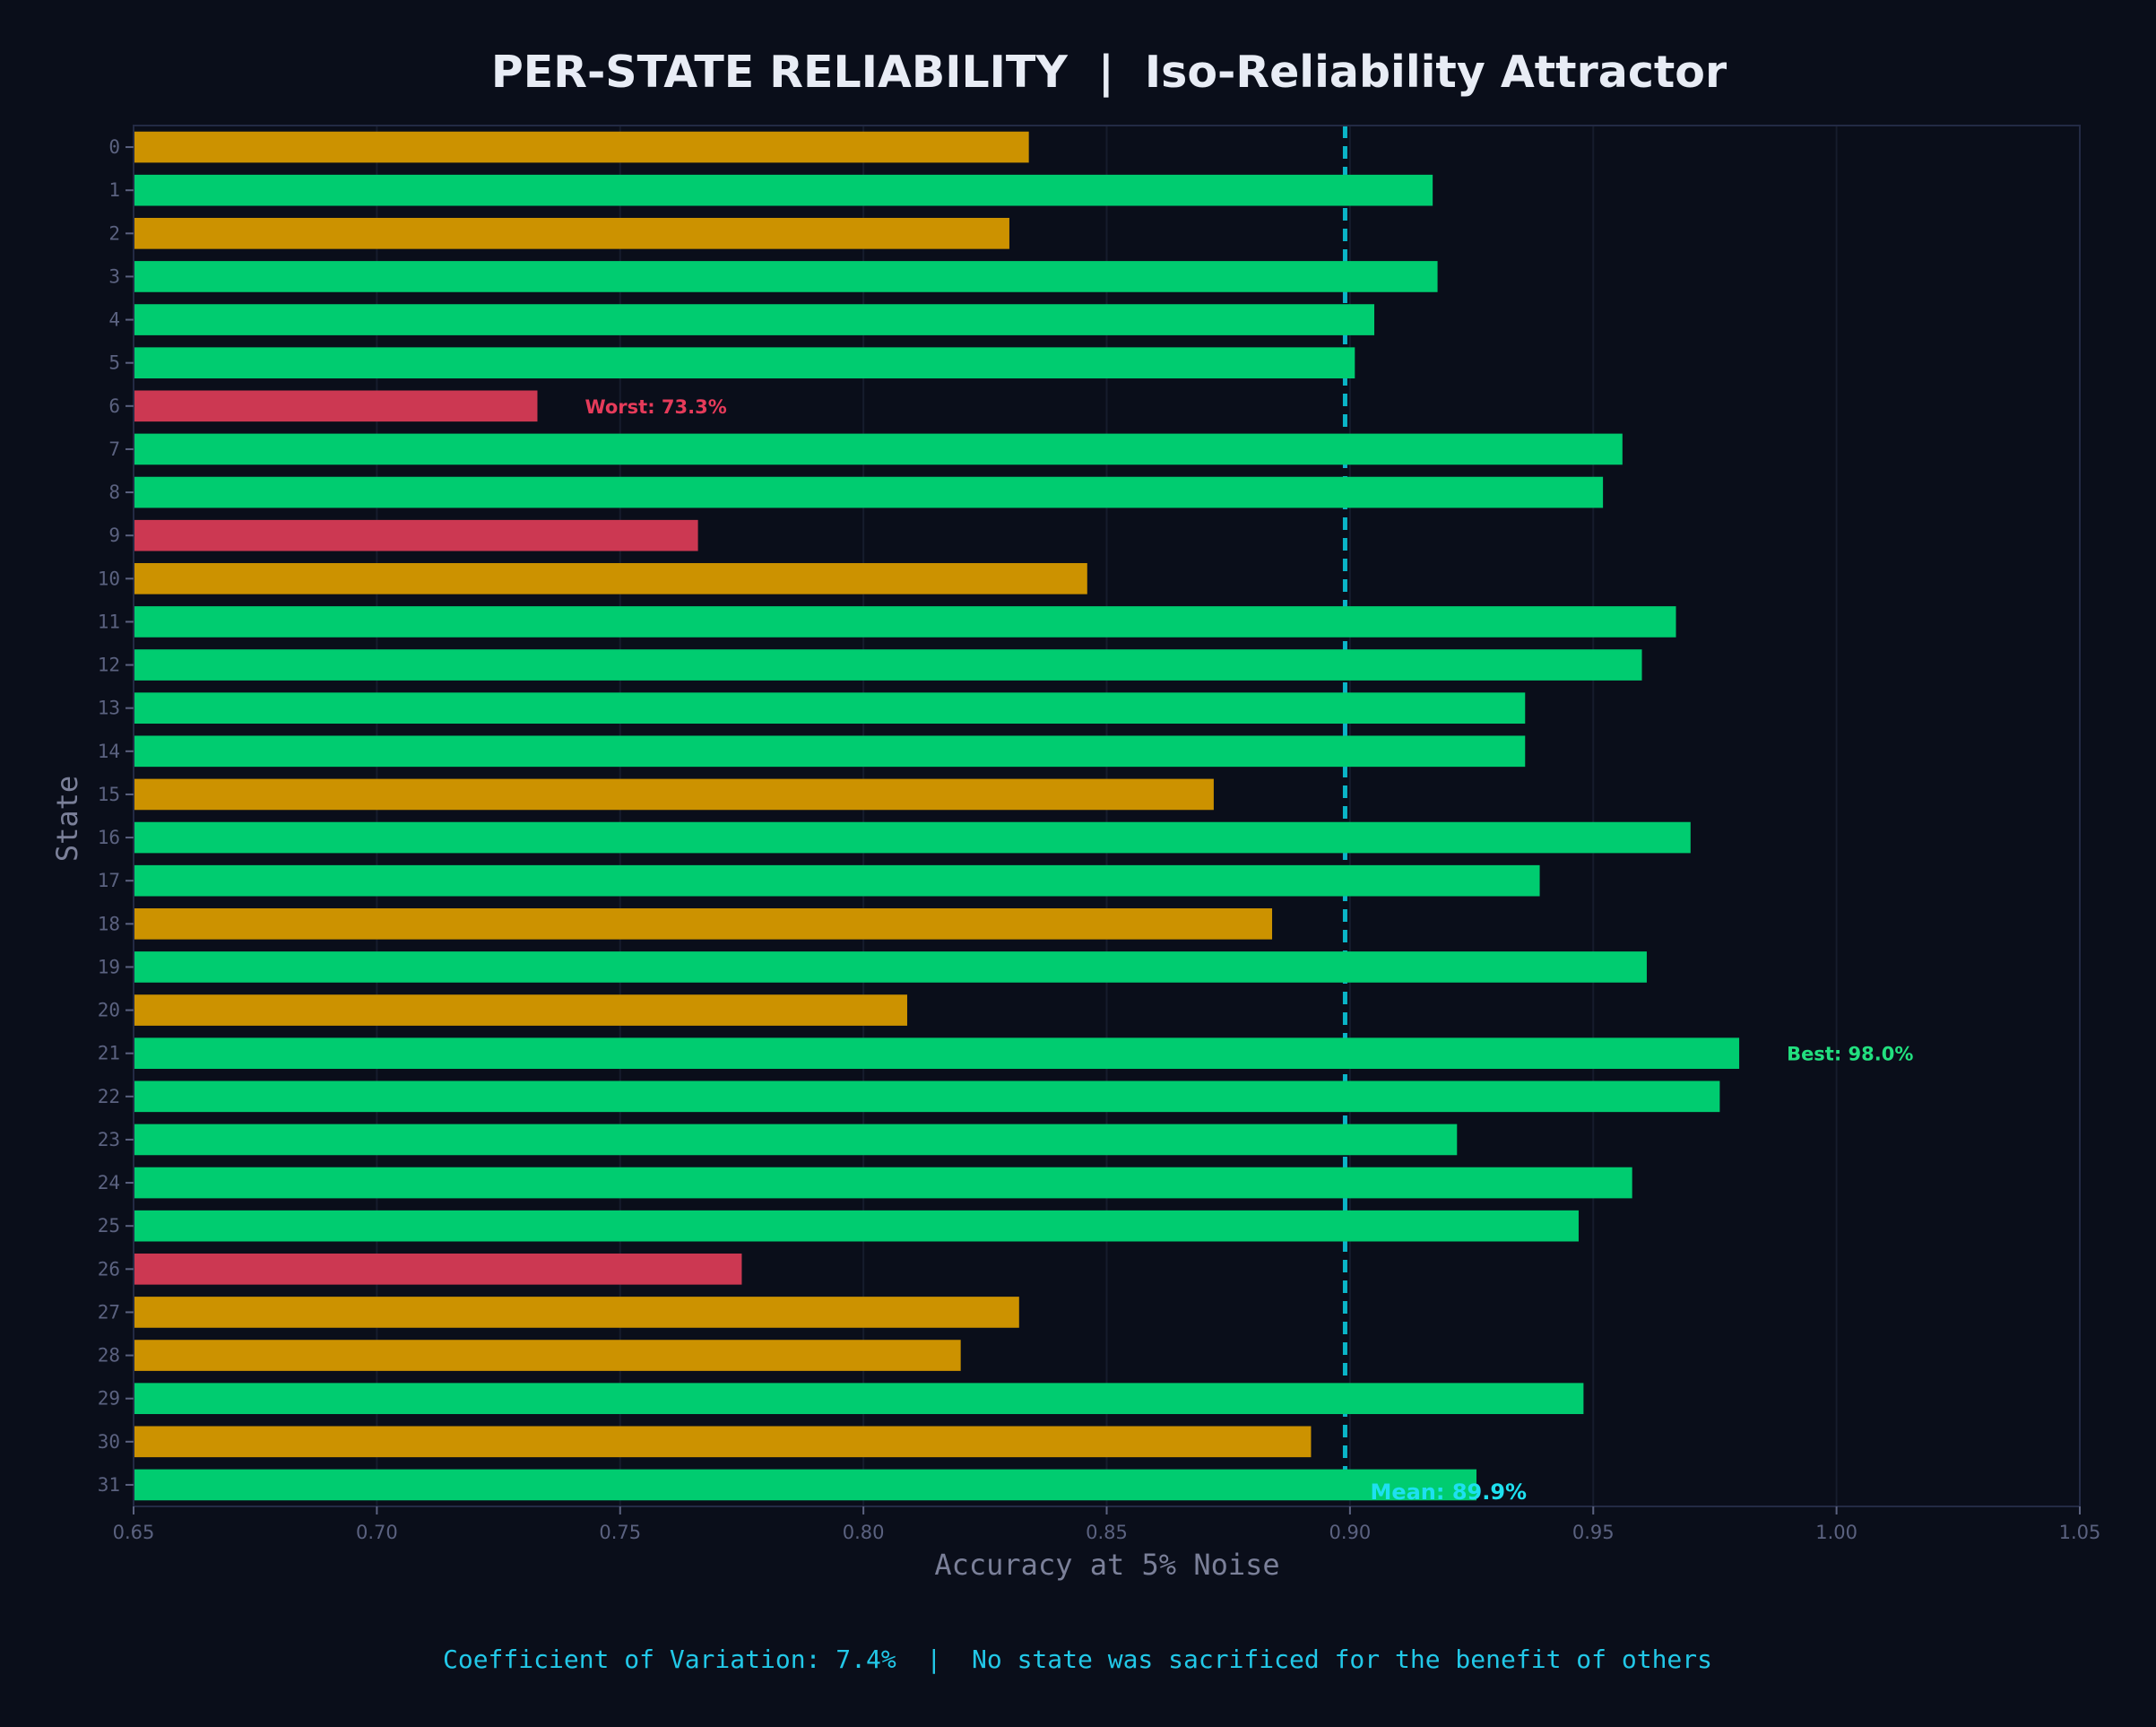 The height and width of the screenshot is (1727, 2156). I want to click on x-tick-label: 0.90, so click(1350, 1532).